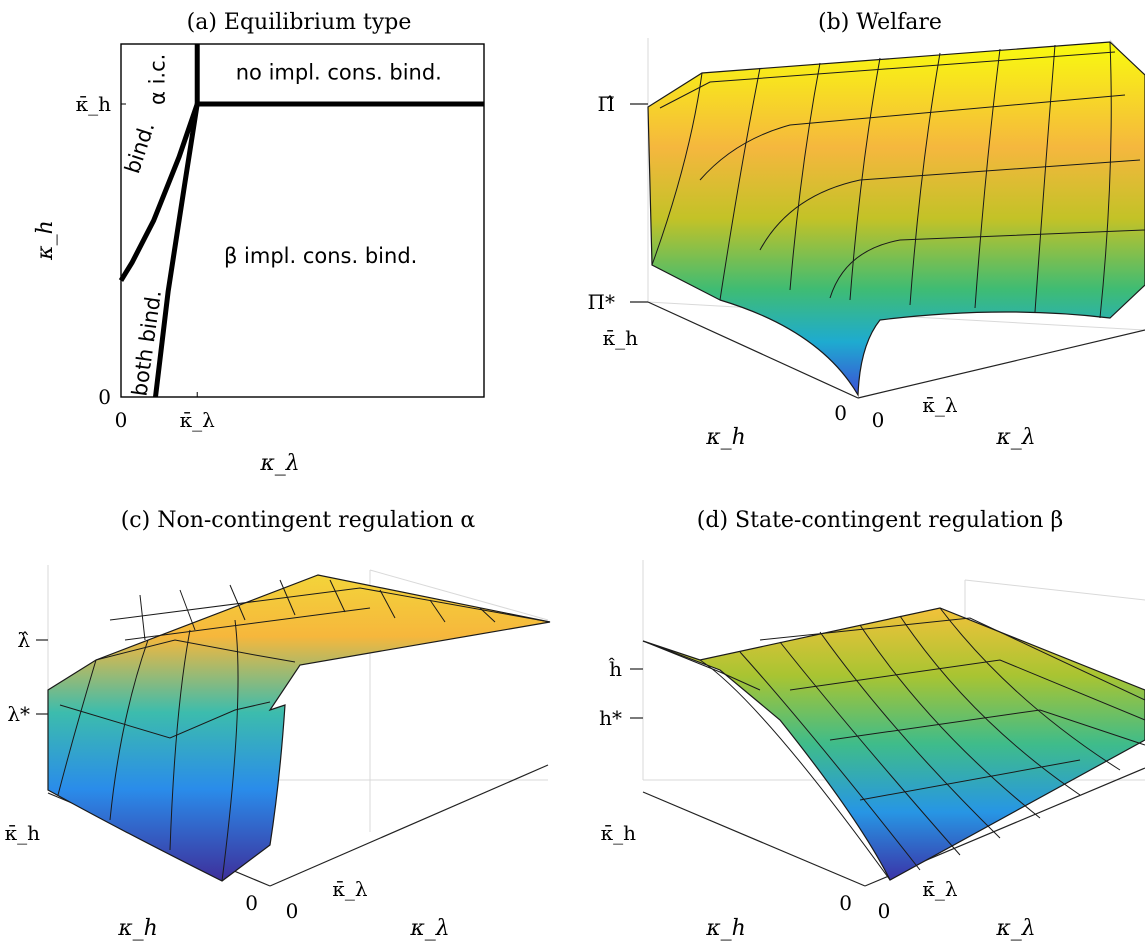 The width and height of the screenshot is (1145, 943). What do you see at coordinates (45, 240) in the screenshot?
I see `panel-a-ylabel: κ_h` at bounding box center [45, 240].